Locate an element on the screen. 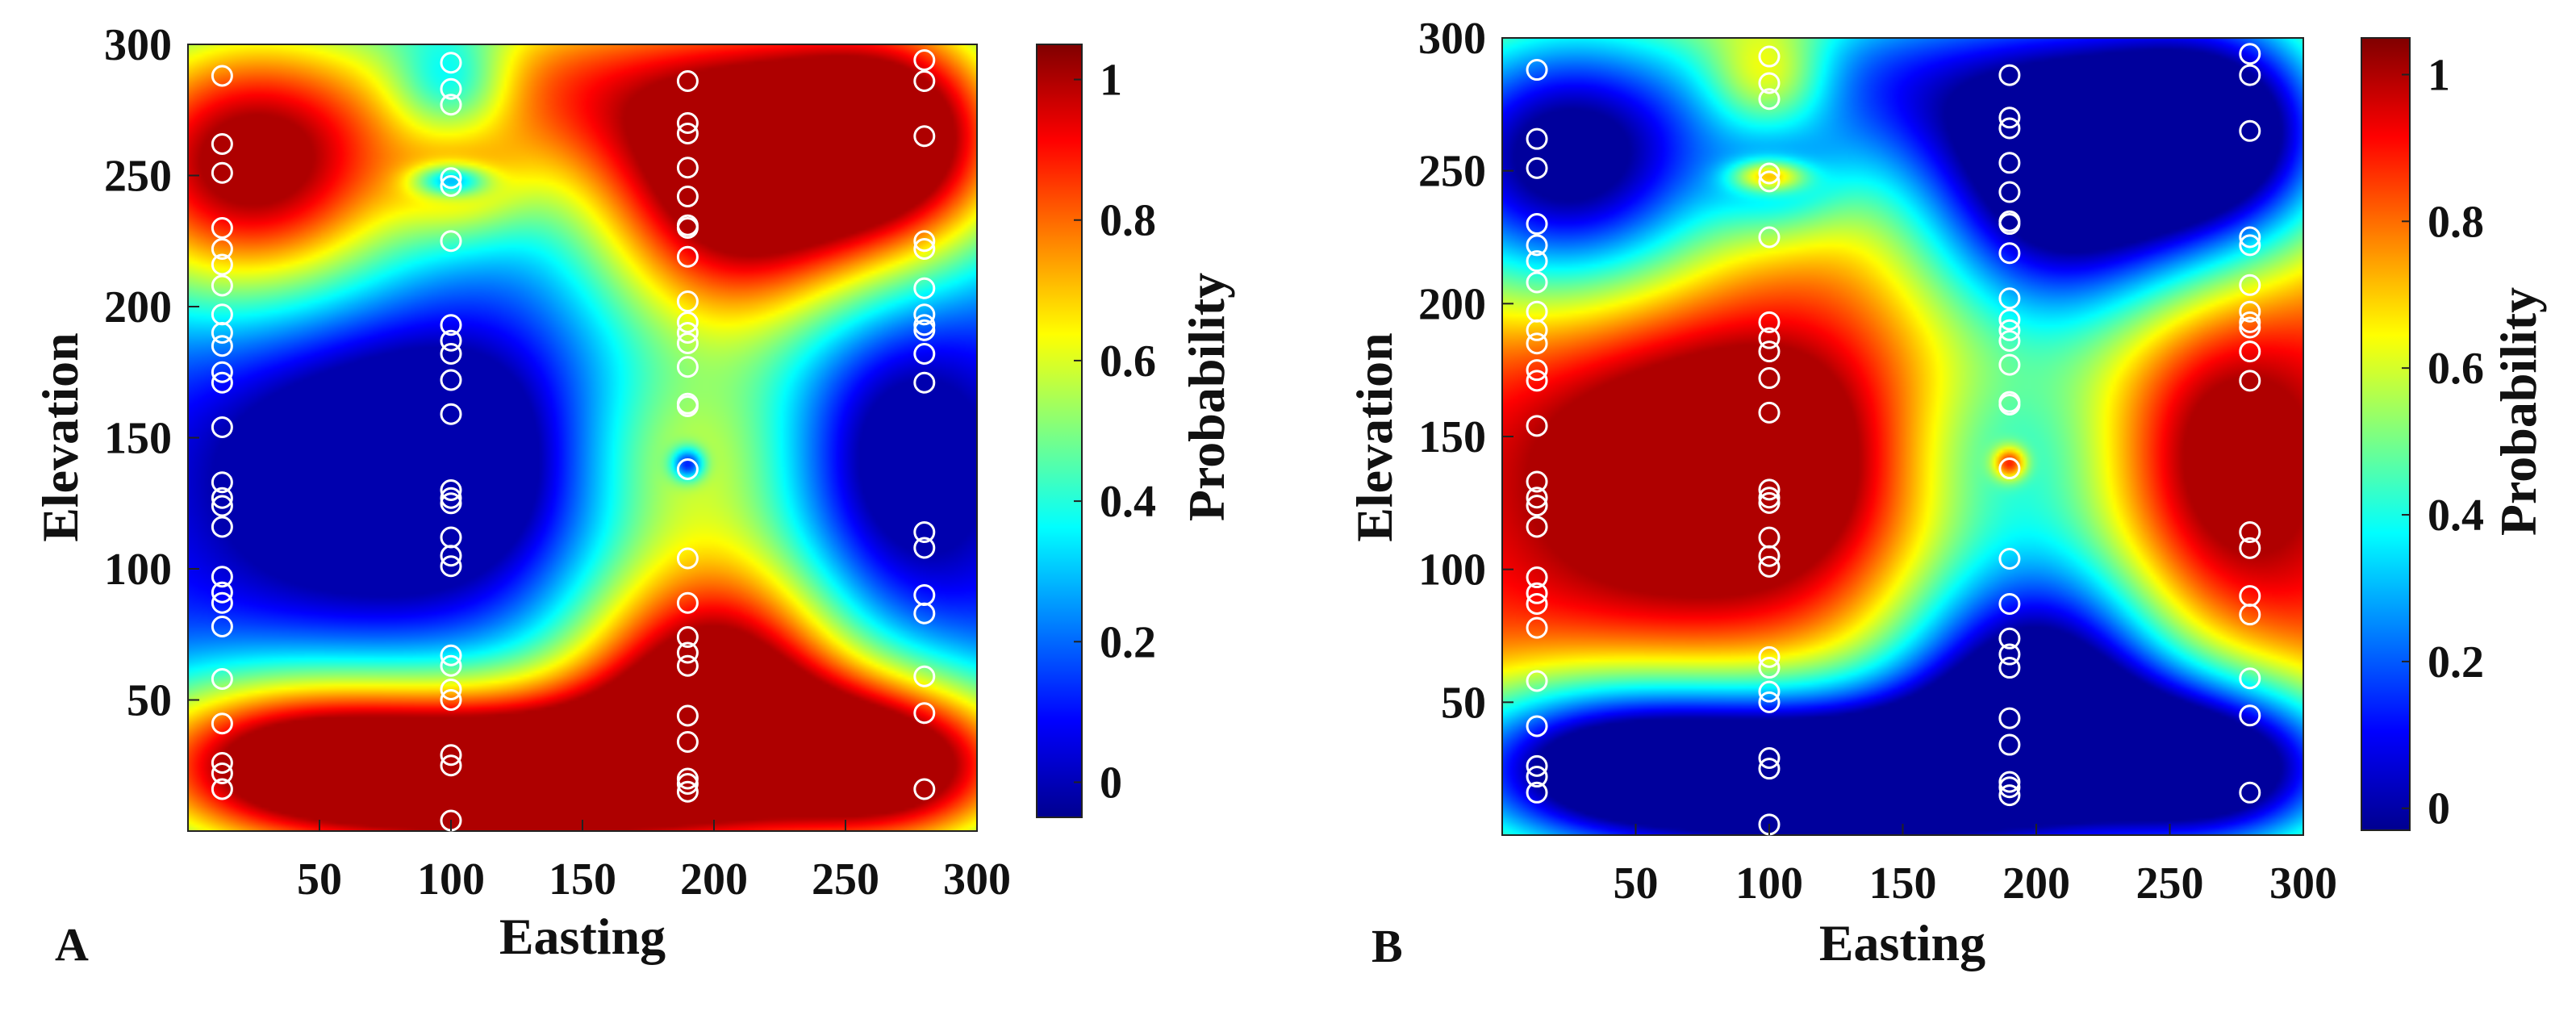  y-ticks-b: 50 100 150 200 250 300 is located at coordinates (1465, 371).